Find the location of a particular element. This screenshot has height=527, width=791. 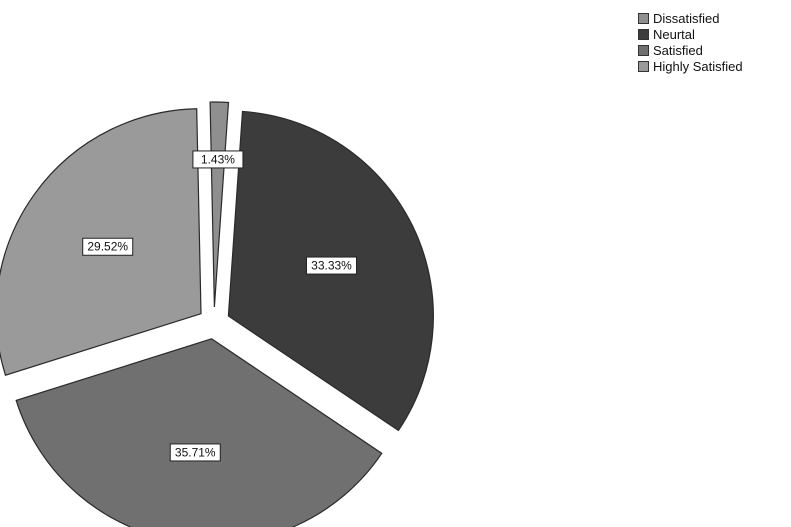

legend-item-neurtal: Neurtal is located at coordinates (690, 34).